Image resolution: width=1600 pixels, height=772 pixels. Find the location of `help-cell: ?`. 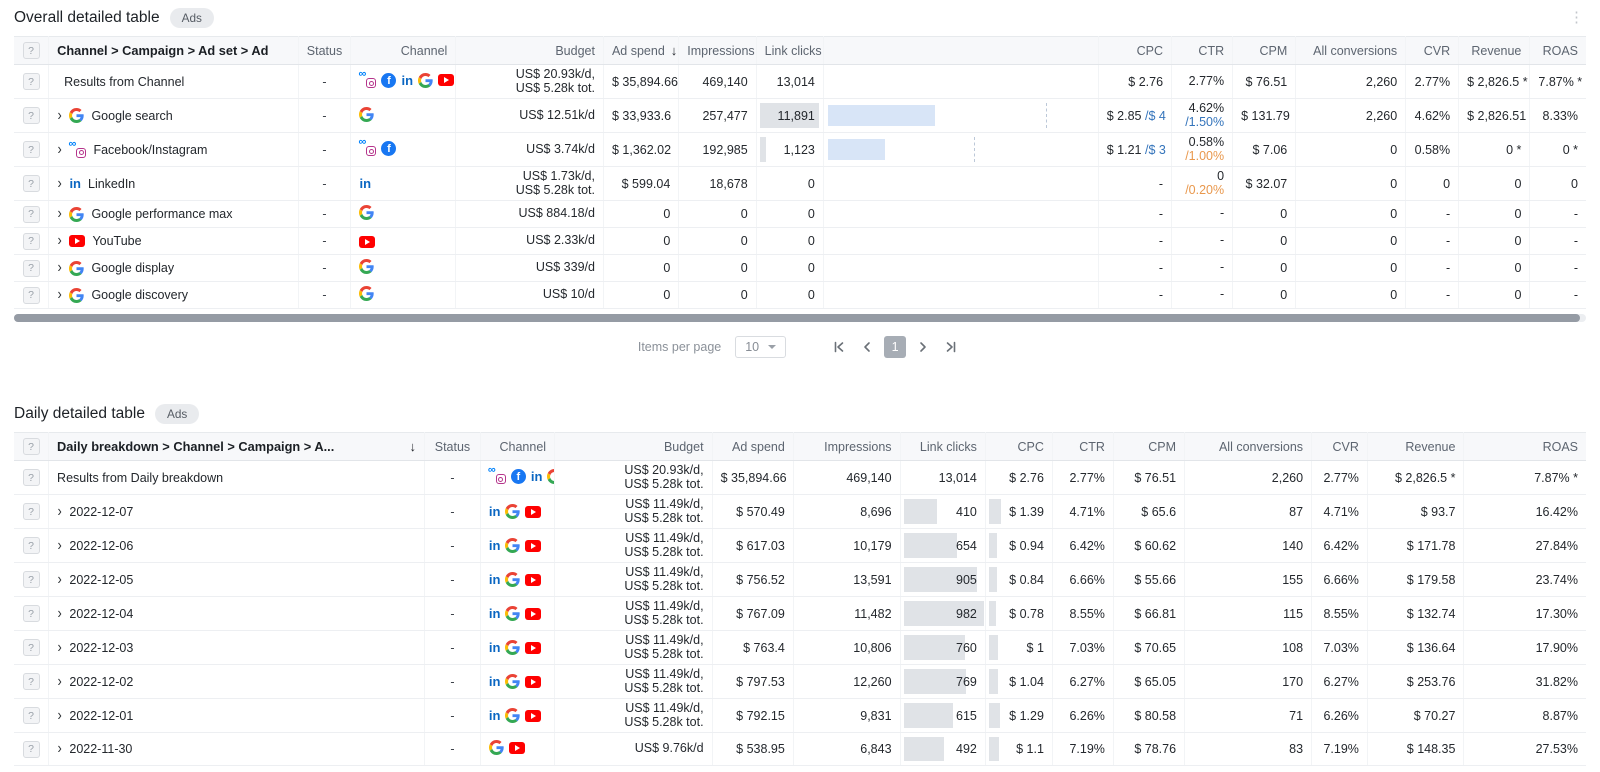

help-cell: ? is located at coordinates (32, 268).